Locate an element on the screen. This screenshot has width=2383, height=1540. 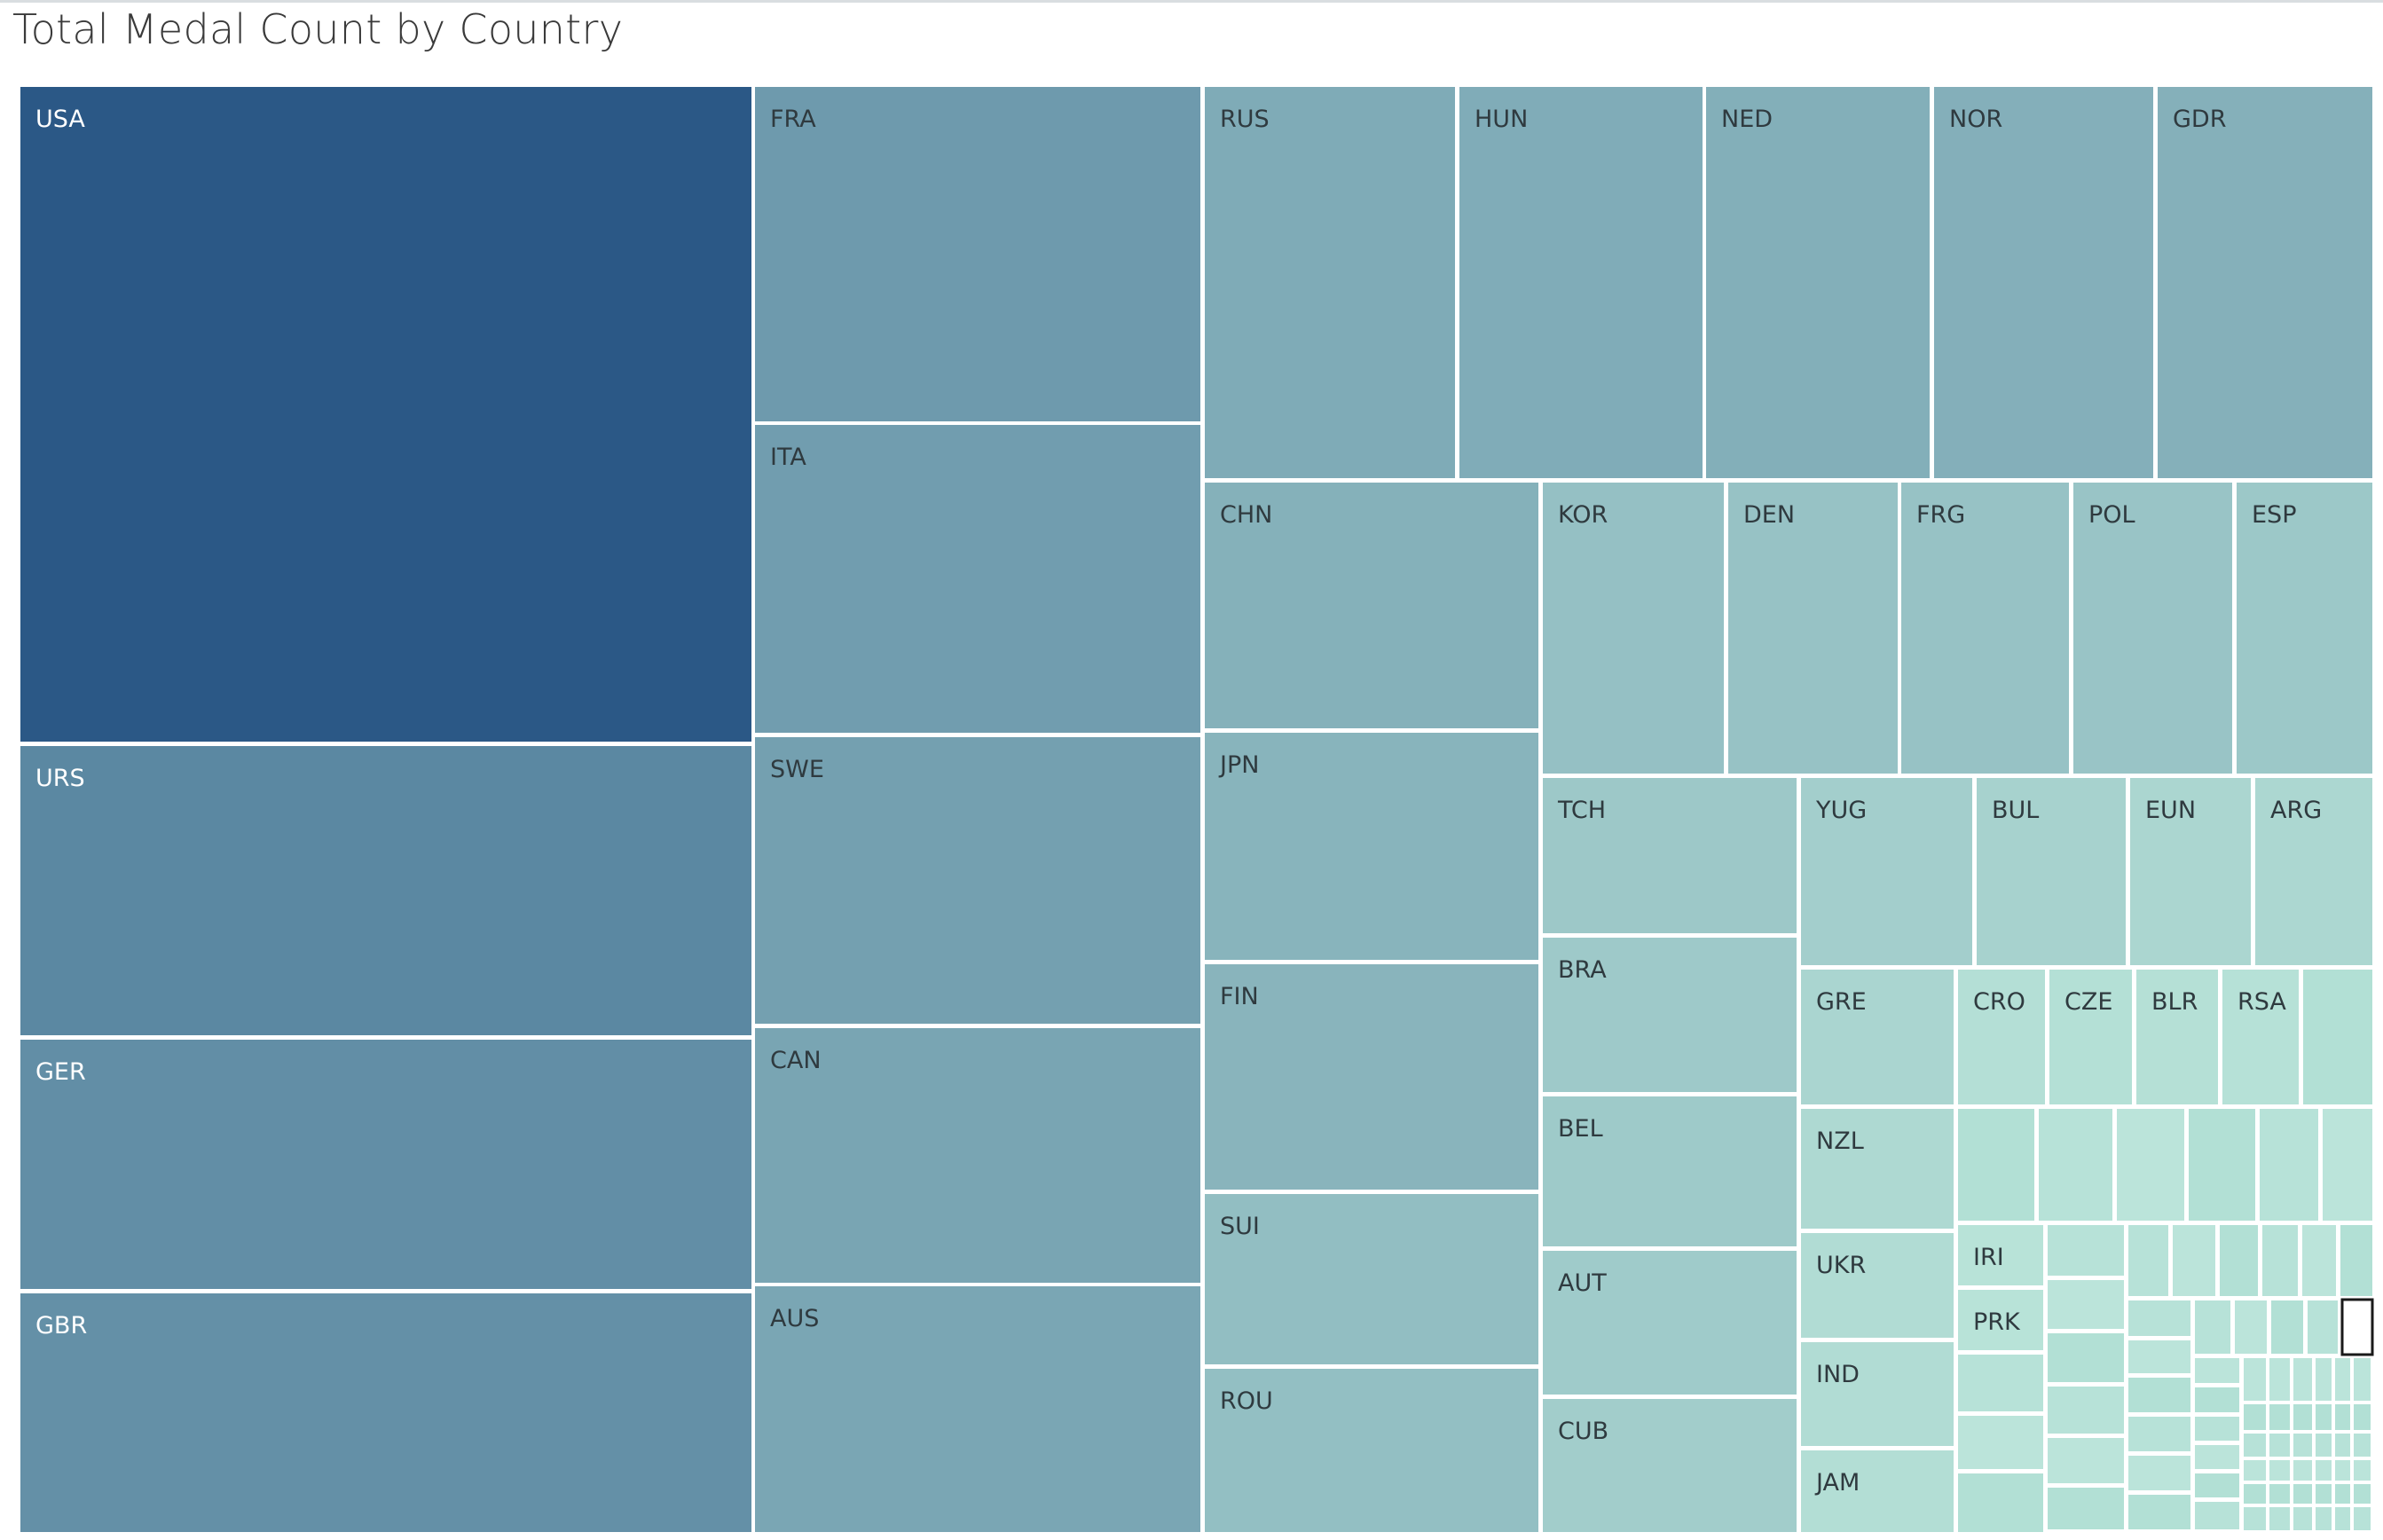
tile-esp is located at coordinates (2304, 628).